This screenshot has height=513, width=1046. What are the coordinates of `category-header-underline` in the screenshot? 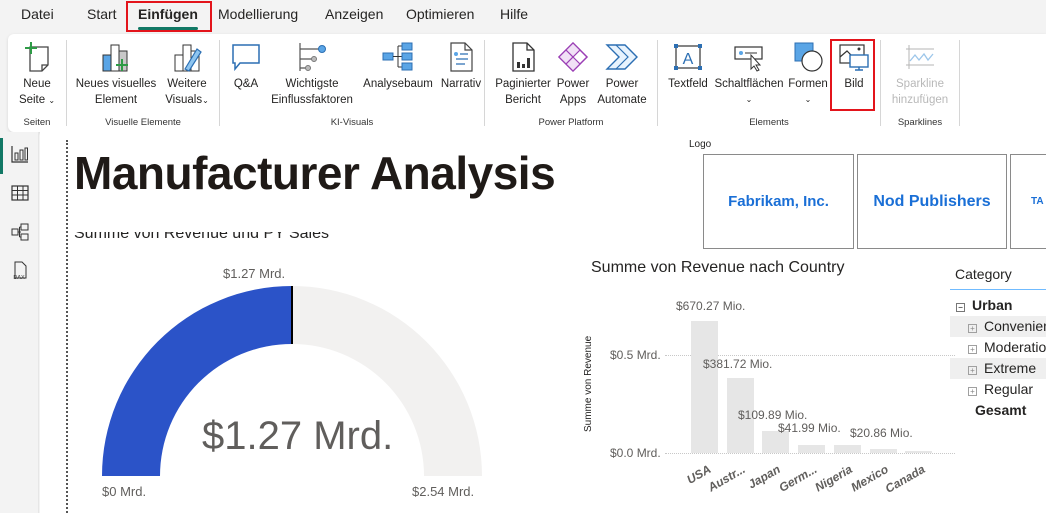 It's located at (998, 289).